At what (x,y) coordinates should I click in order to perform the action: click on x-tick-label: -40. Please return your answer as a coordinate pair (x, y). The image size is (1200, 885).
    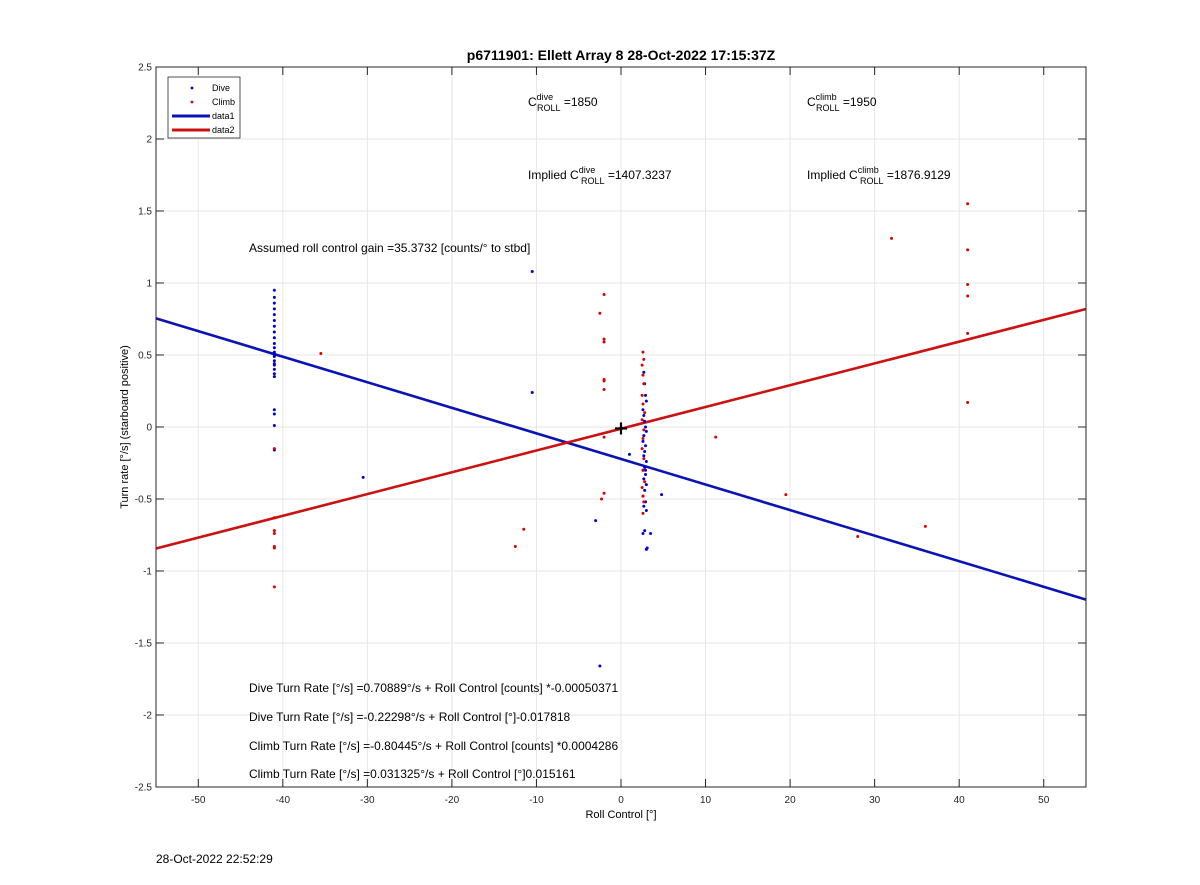
    Looking at the image, I should click on (283, 800).